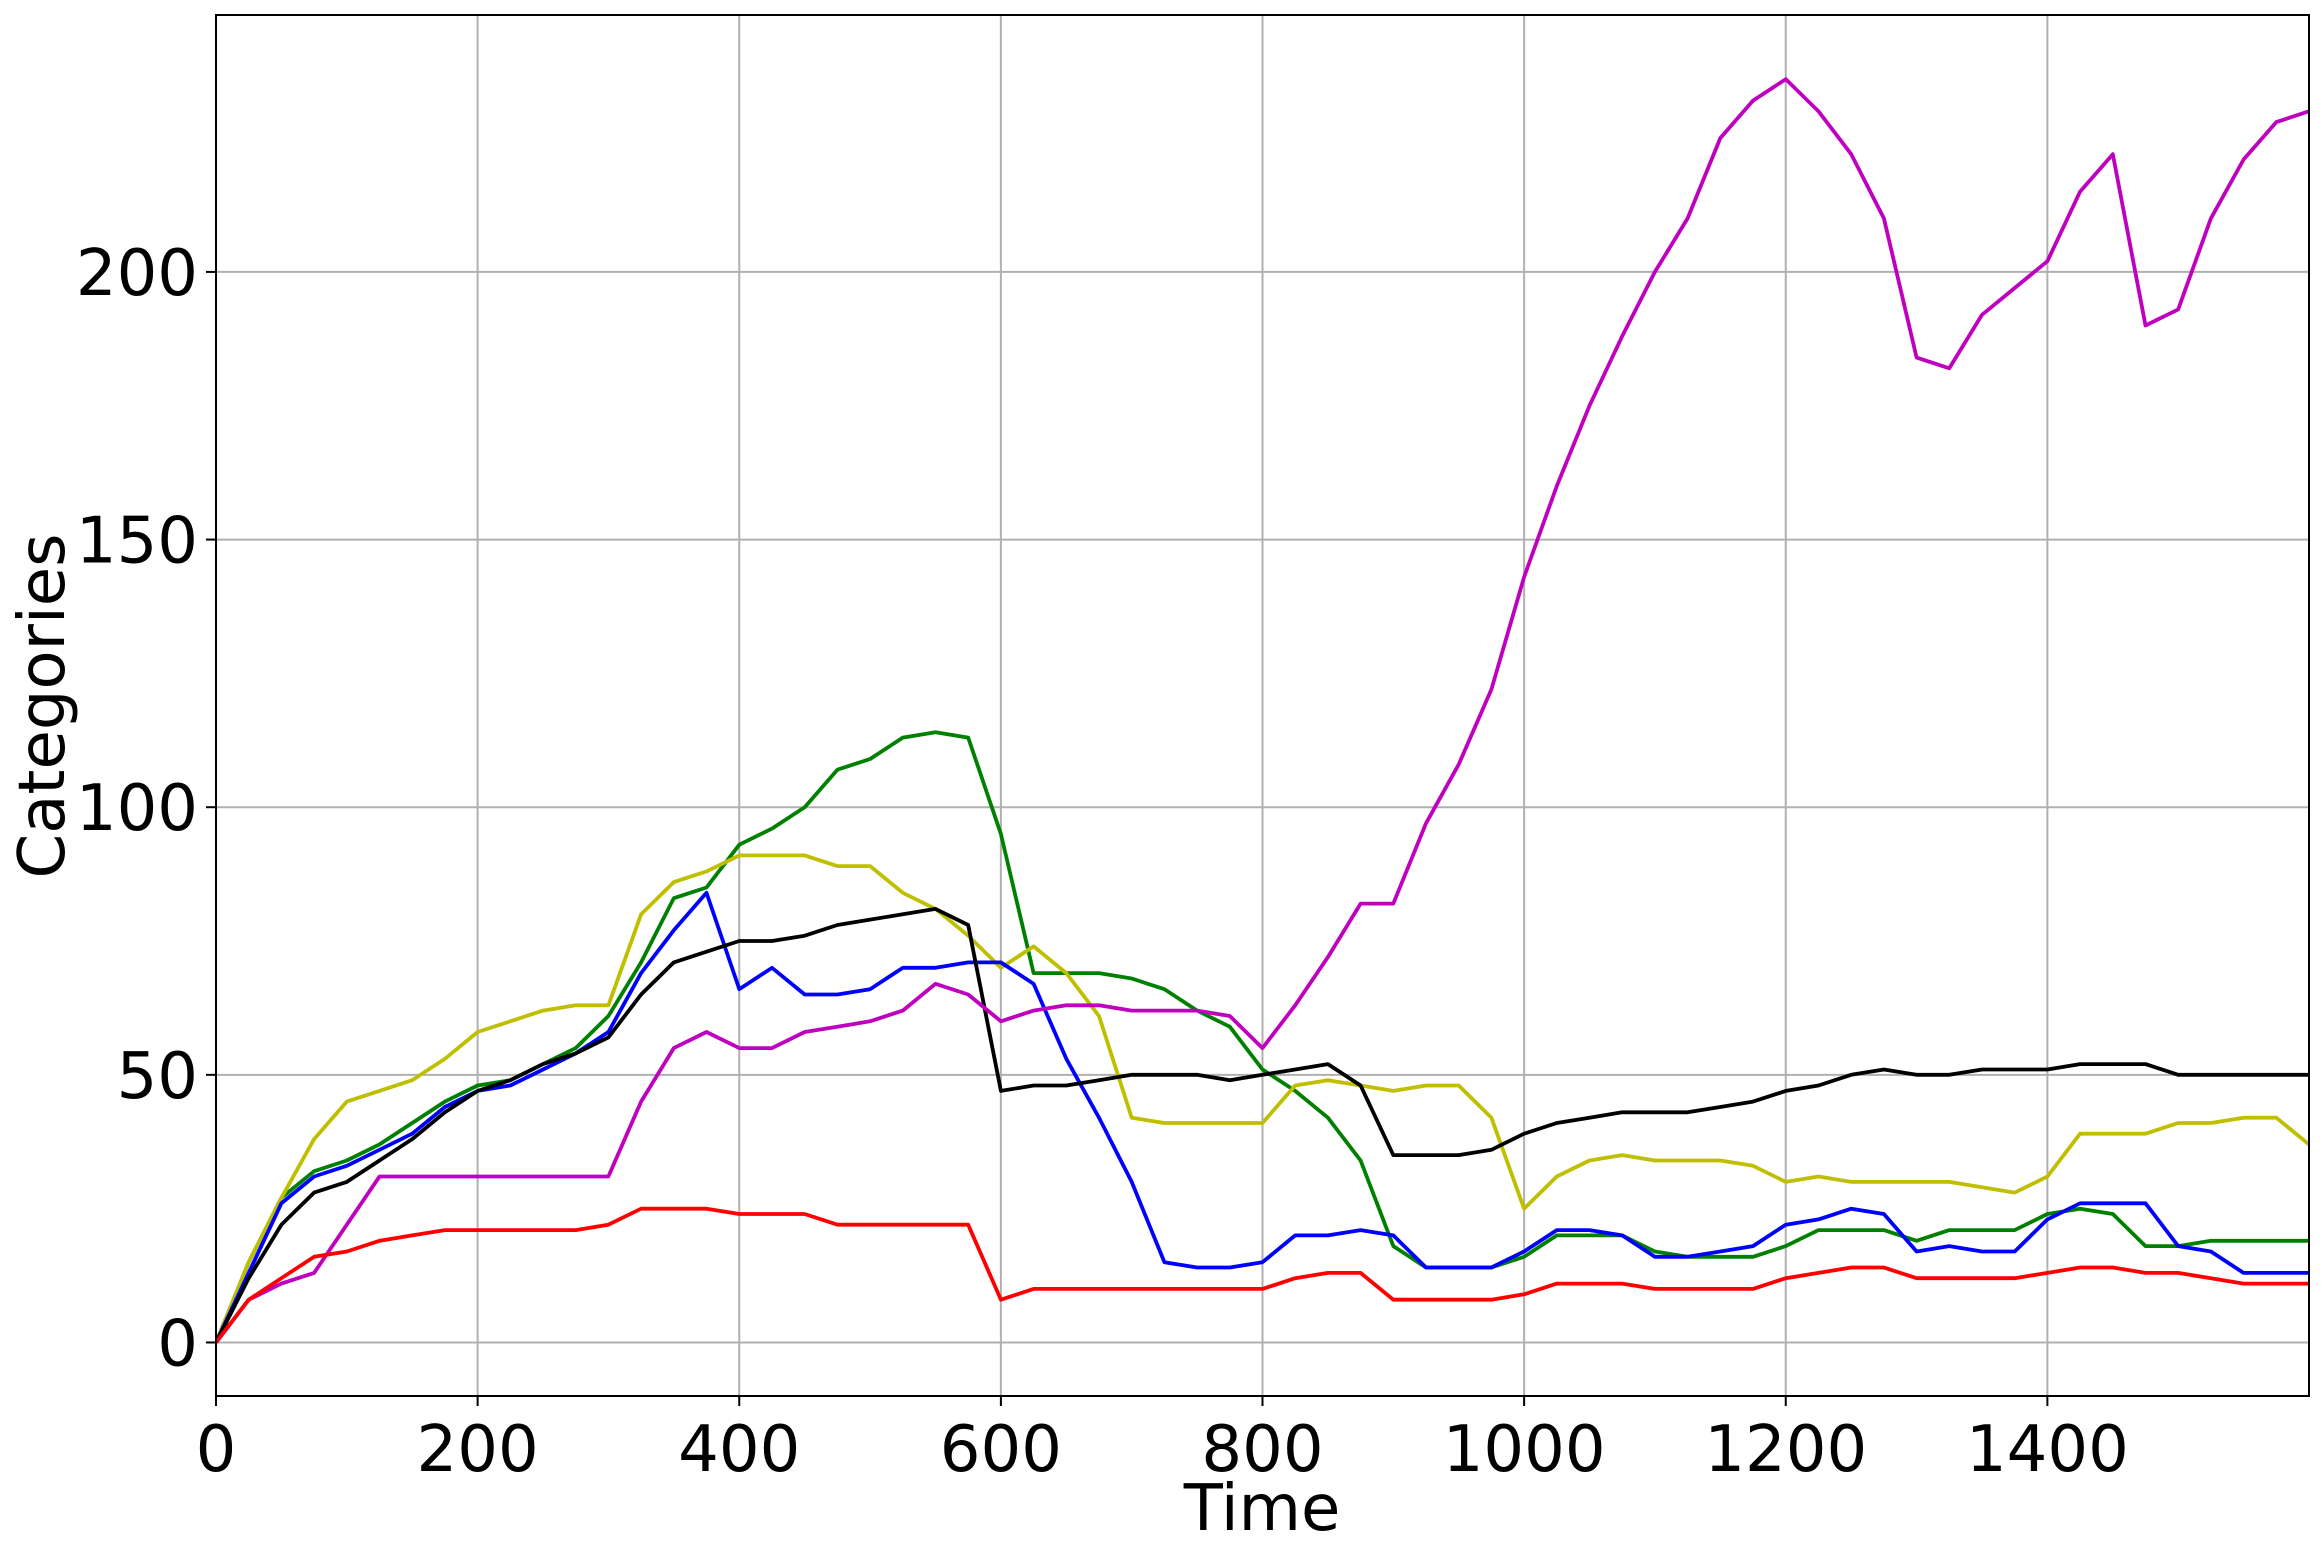  Describe the element at coordinates (1524, 1450) in the screenshot. I see `x-tick-label: 1000` at that location.